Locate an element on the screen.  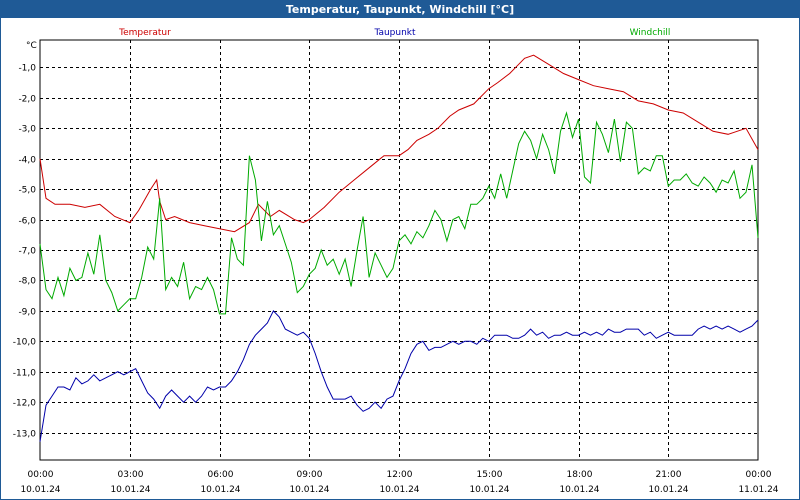
y-tick-label: -10,0 is located at coordinates (25, 343).